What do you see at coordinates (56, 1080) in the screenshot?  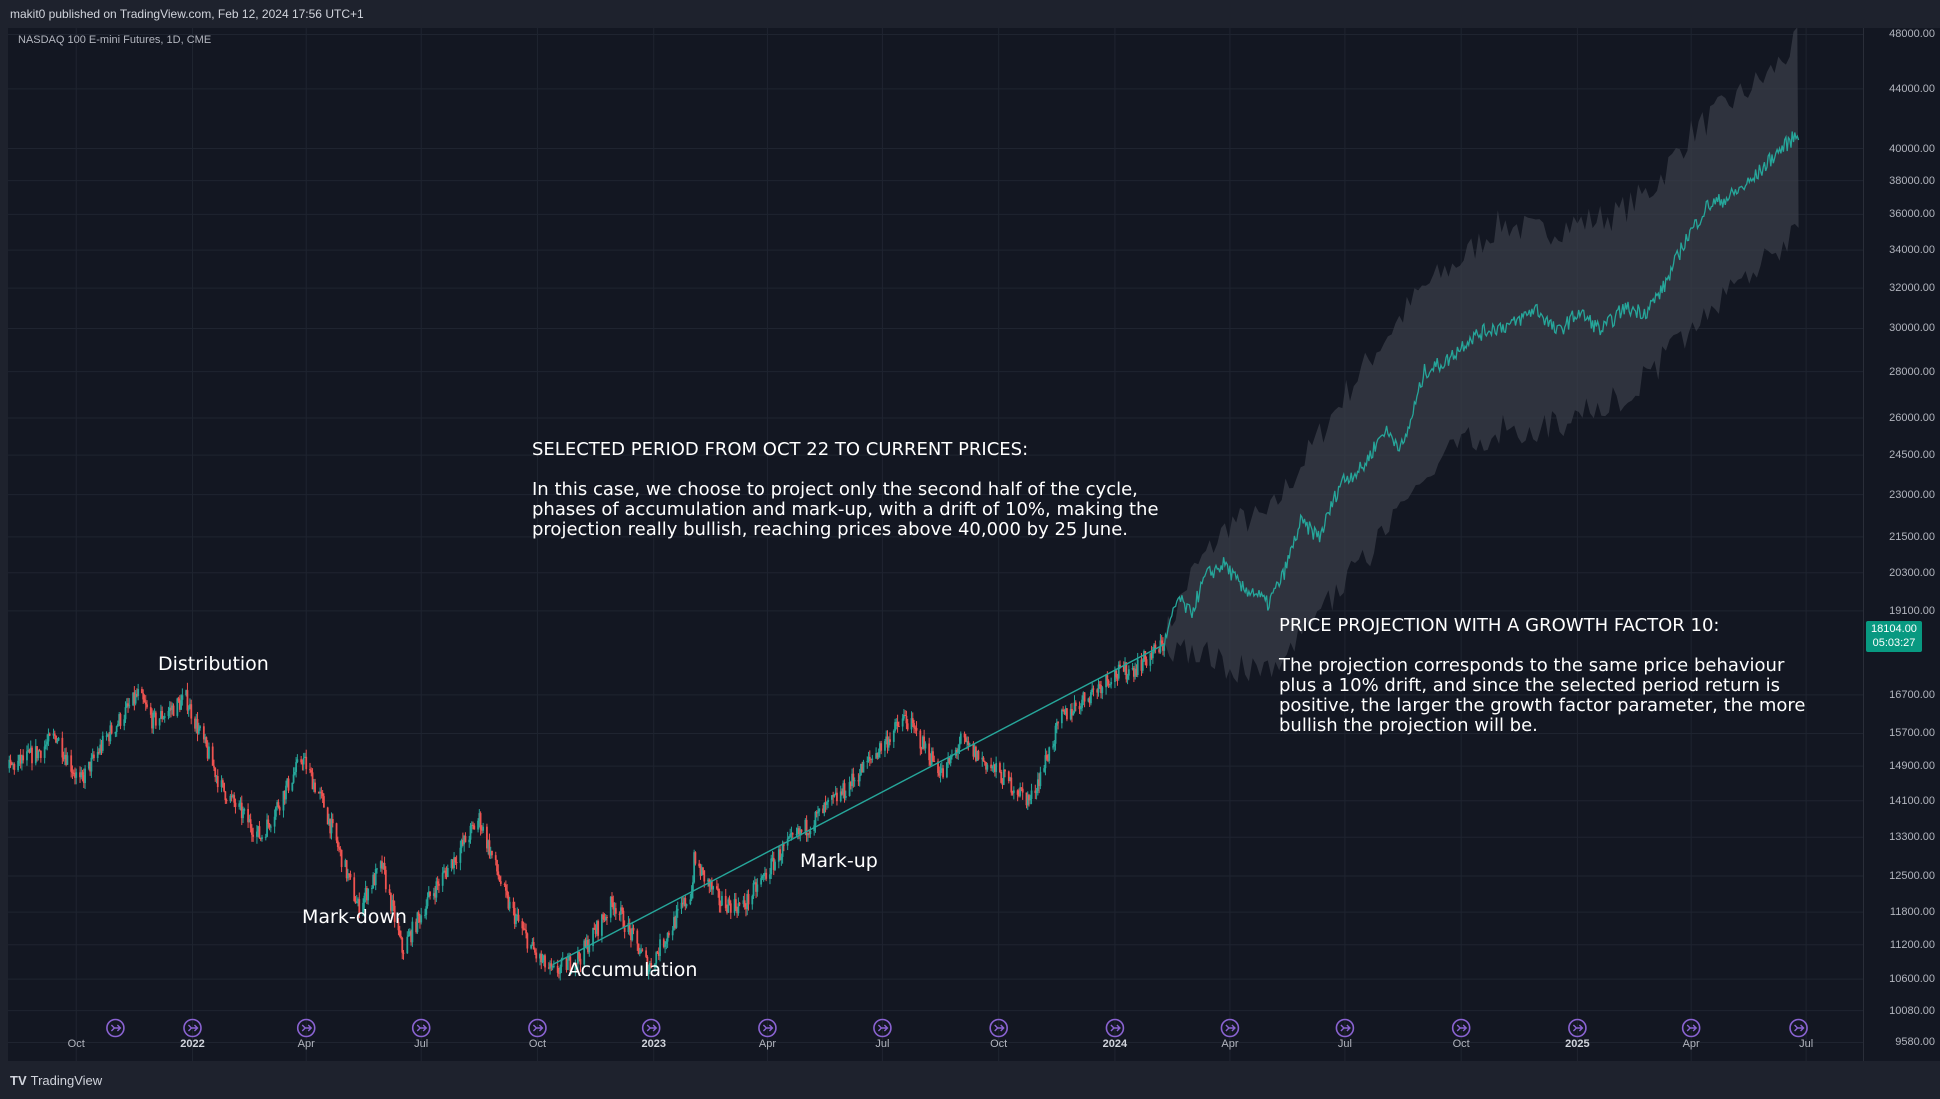 I see `tradingview-logo: TV TradingView` at bounding box center [56, 1080].